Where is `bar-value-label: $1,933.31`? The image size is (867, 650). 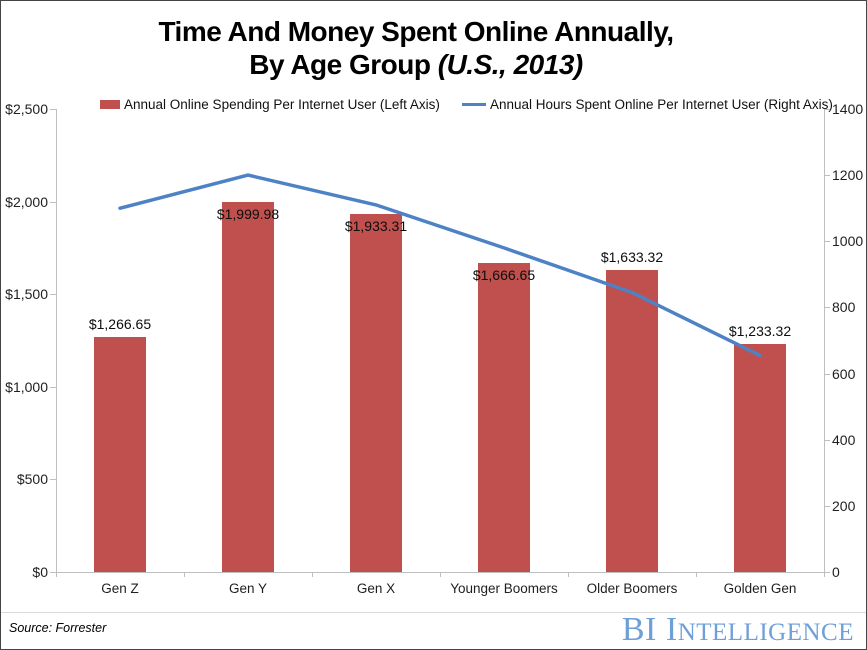
bar-value-label: $1,933.31 is located at coordinates (376, 225).